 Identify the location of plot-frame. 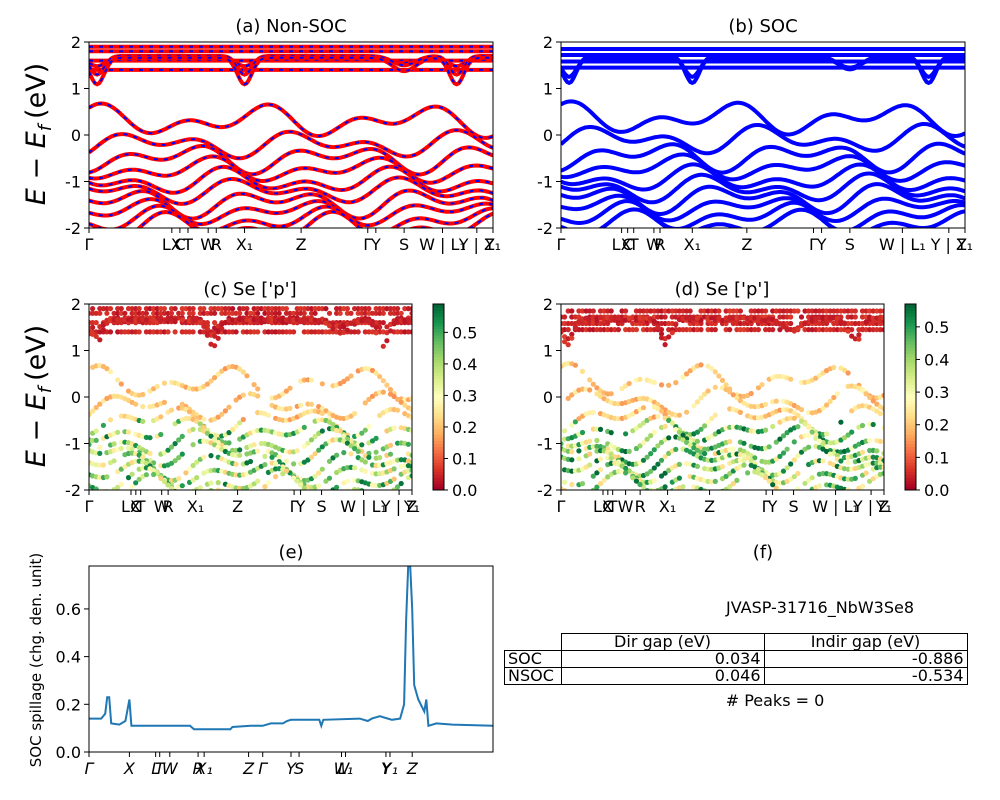
(291, 135).